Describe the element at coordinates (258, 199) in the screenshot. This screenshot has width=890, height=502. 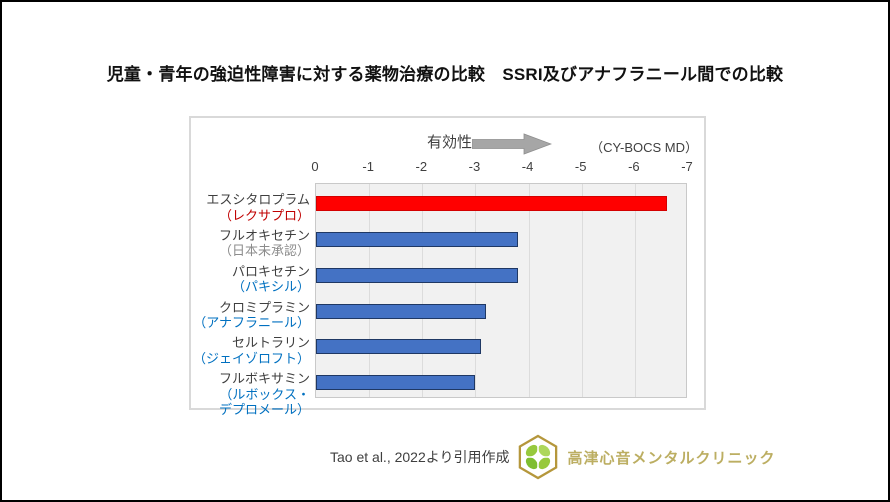
I see `drug-name: エスシタロプラム` at that location.